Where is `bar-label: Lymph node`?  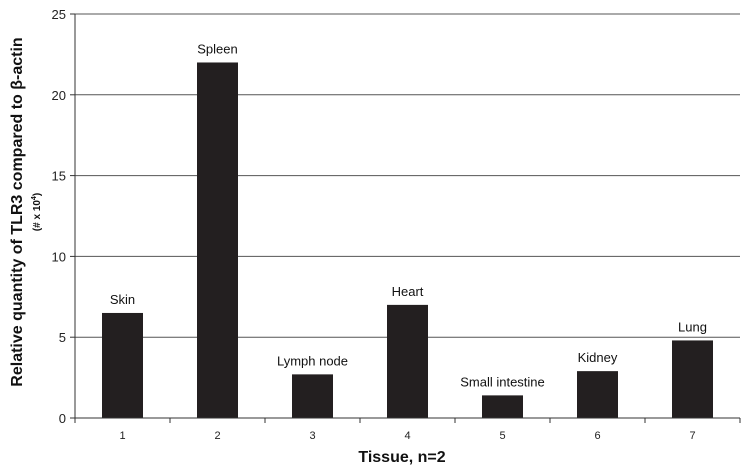
bar-label: Lymph node is located at coordinates (312, 360).